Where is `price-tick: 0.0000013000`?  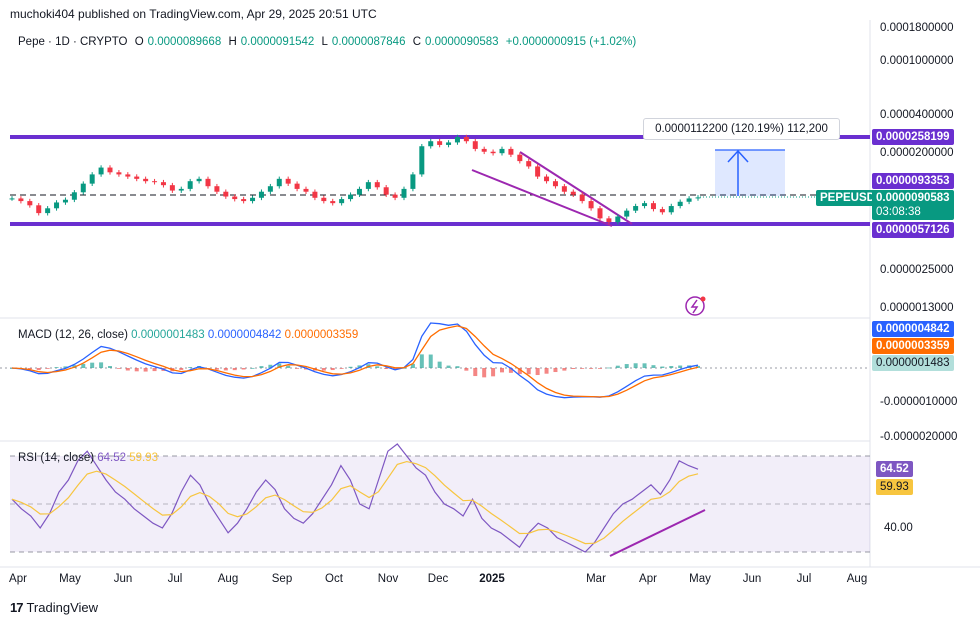 price-tick: 0.0000013000 is located at coordinates (917, 308).